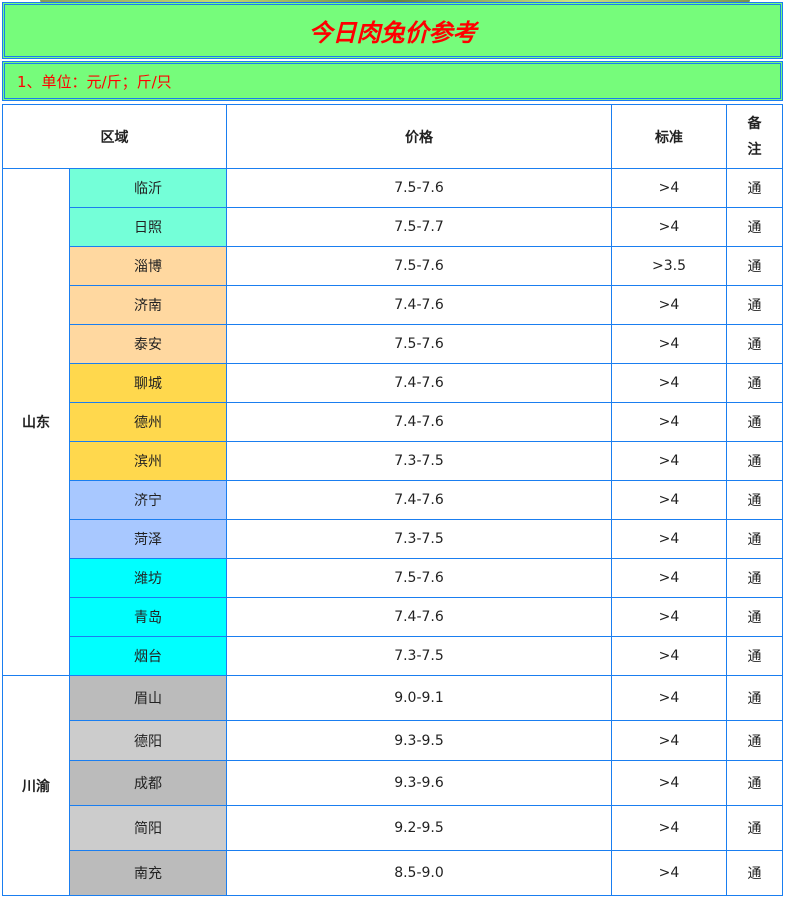  Describe the element at coordinates (148, 828) in the screenshot. I see `city-cell: 简阳` at that location.